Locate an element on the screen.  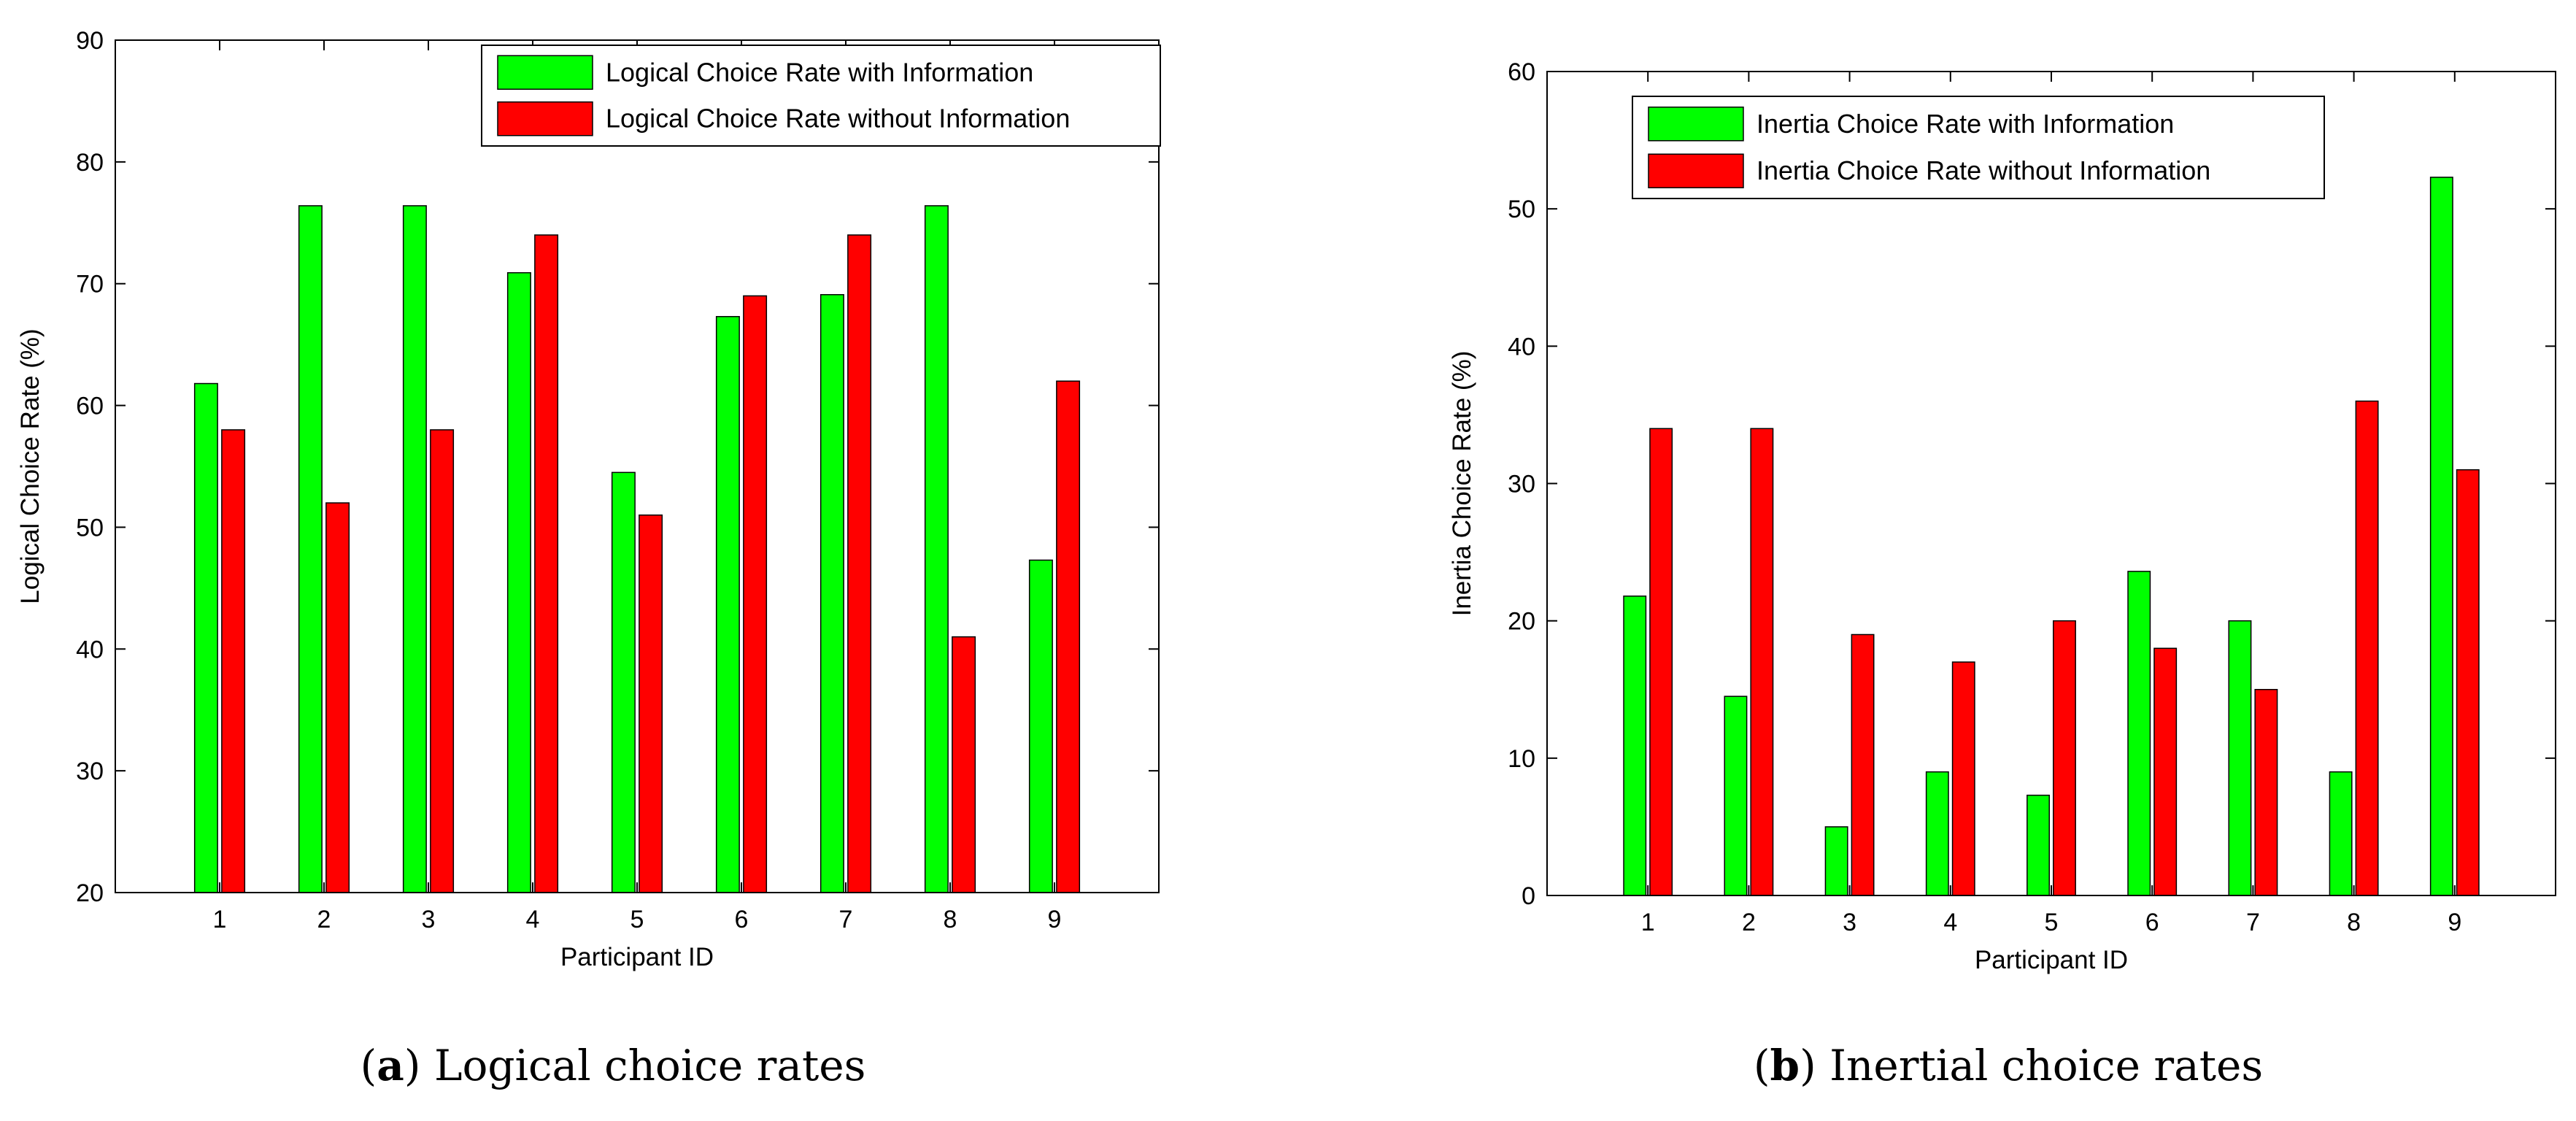
legend-label-with-info: Inertia Choice Rate with Information is located at coordinates (1965, 124).